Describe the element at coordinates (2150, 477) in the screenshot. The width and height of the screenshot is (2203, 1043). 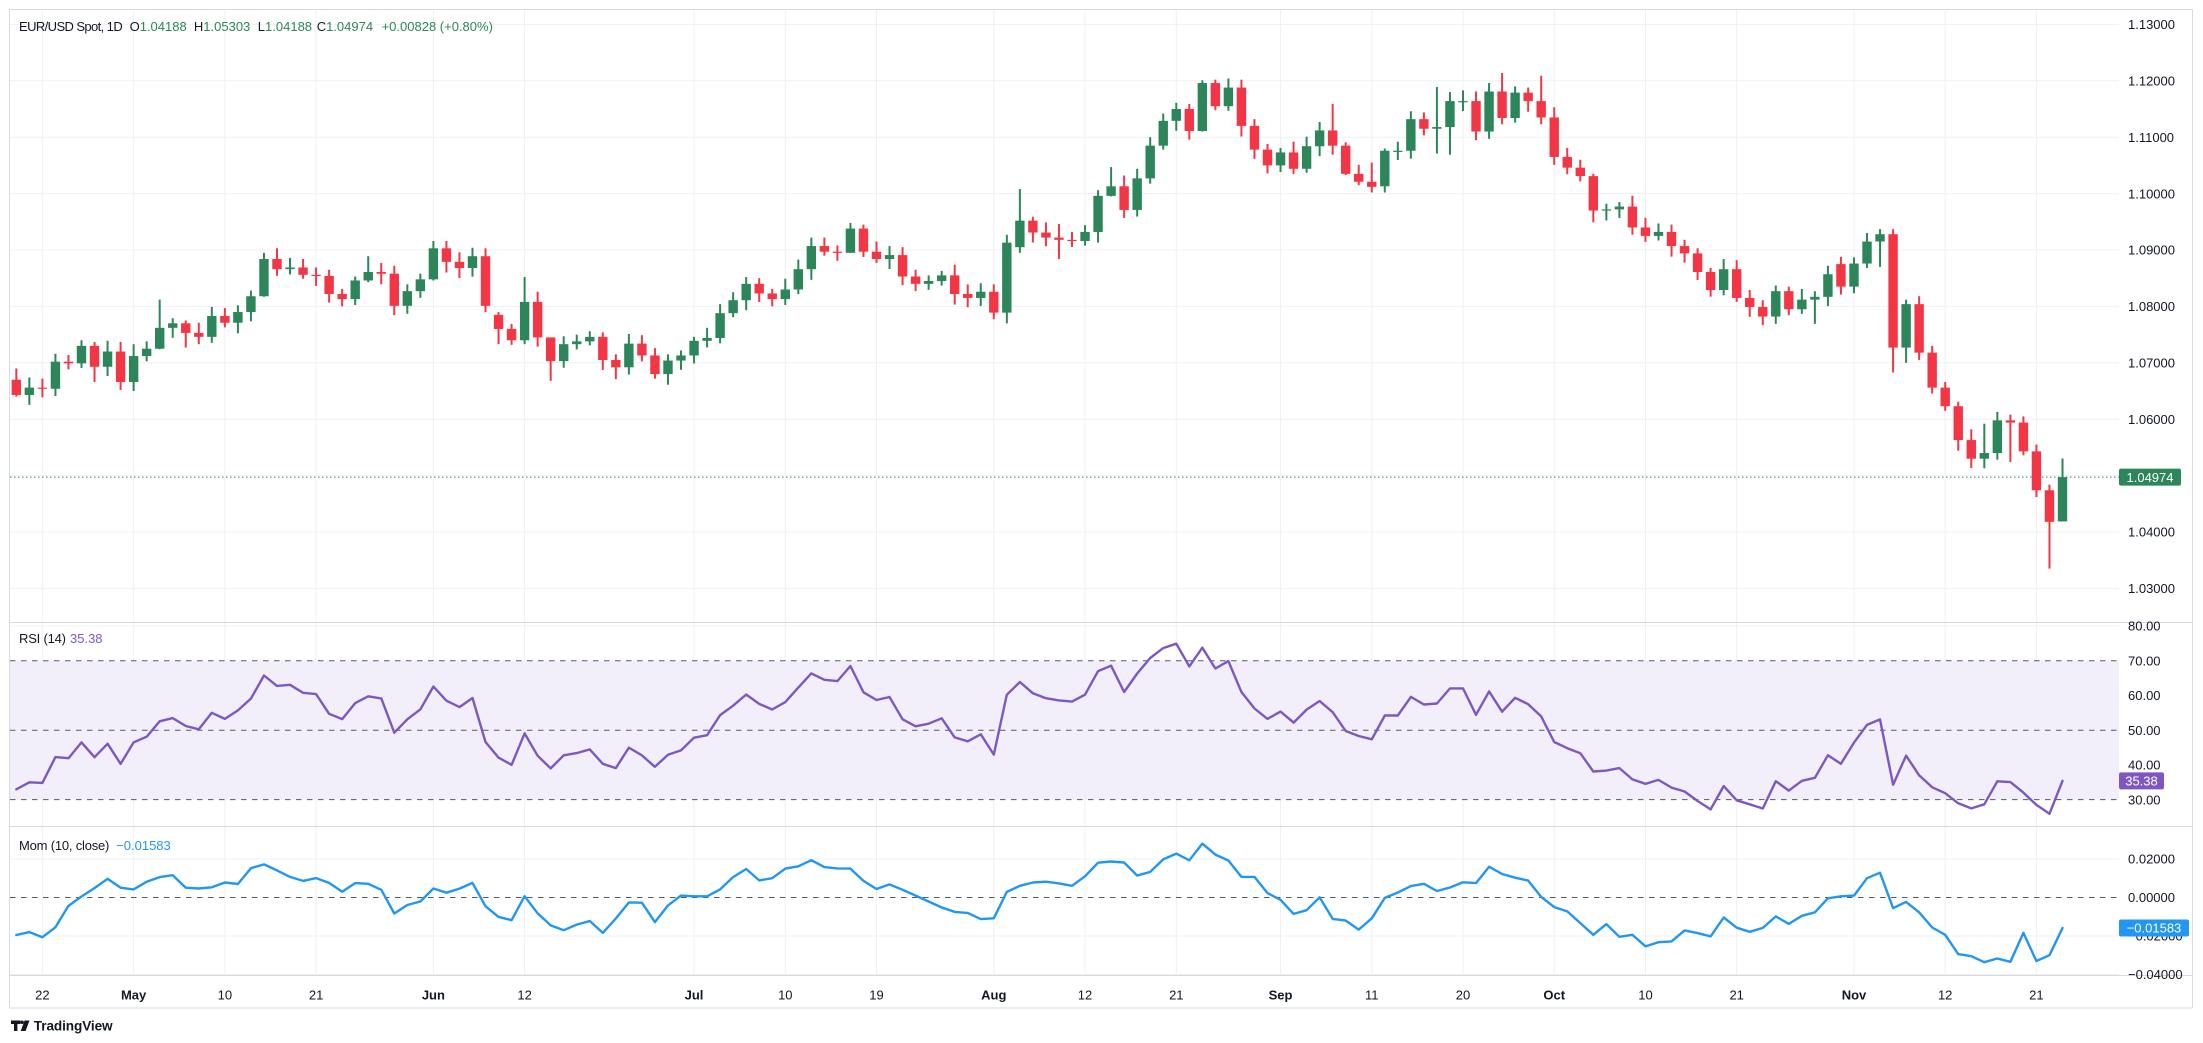
I see `svg-text: 1.04974` at that location.